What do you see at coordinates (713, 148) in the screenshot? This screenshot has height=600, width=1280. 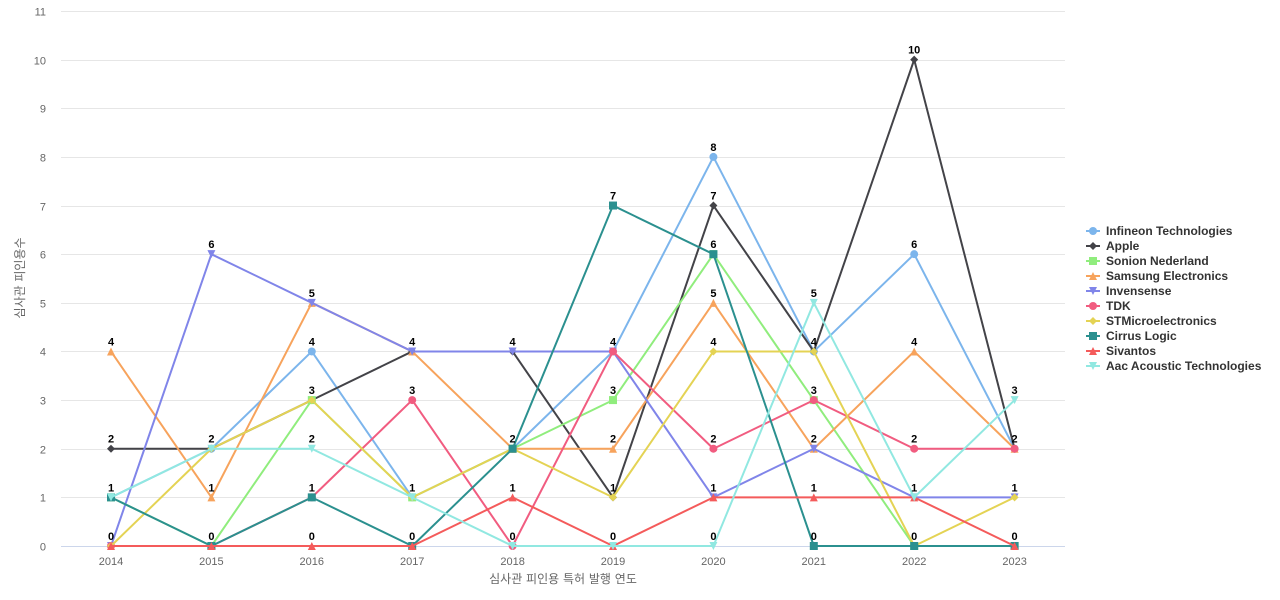 I see `data-label: 8` at bounding box center [713, 148].